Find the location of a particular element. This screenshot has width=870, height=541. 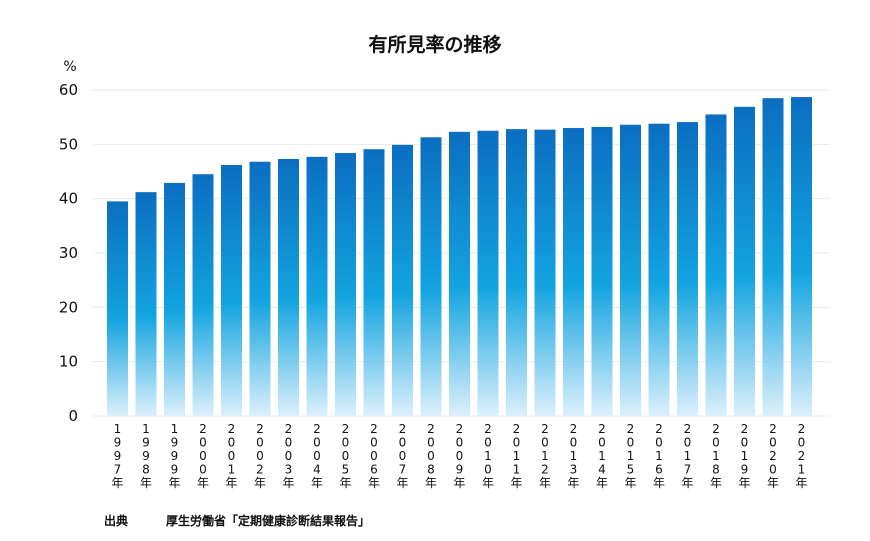

y-tick-label: 30 is located at coordinates (68, 253).